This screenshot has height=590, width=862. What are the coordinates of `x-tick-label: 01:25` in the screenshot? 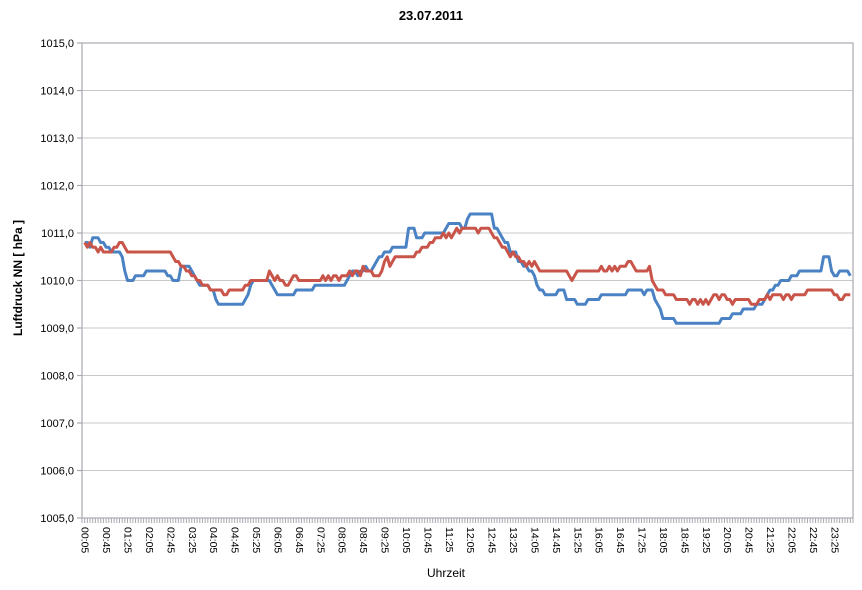 It's located at (128, 540).